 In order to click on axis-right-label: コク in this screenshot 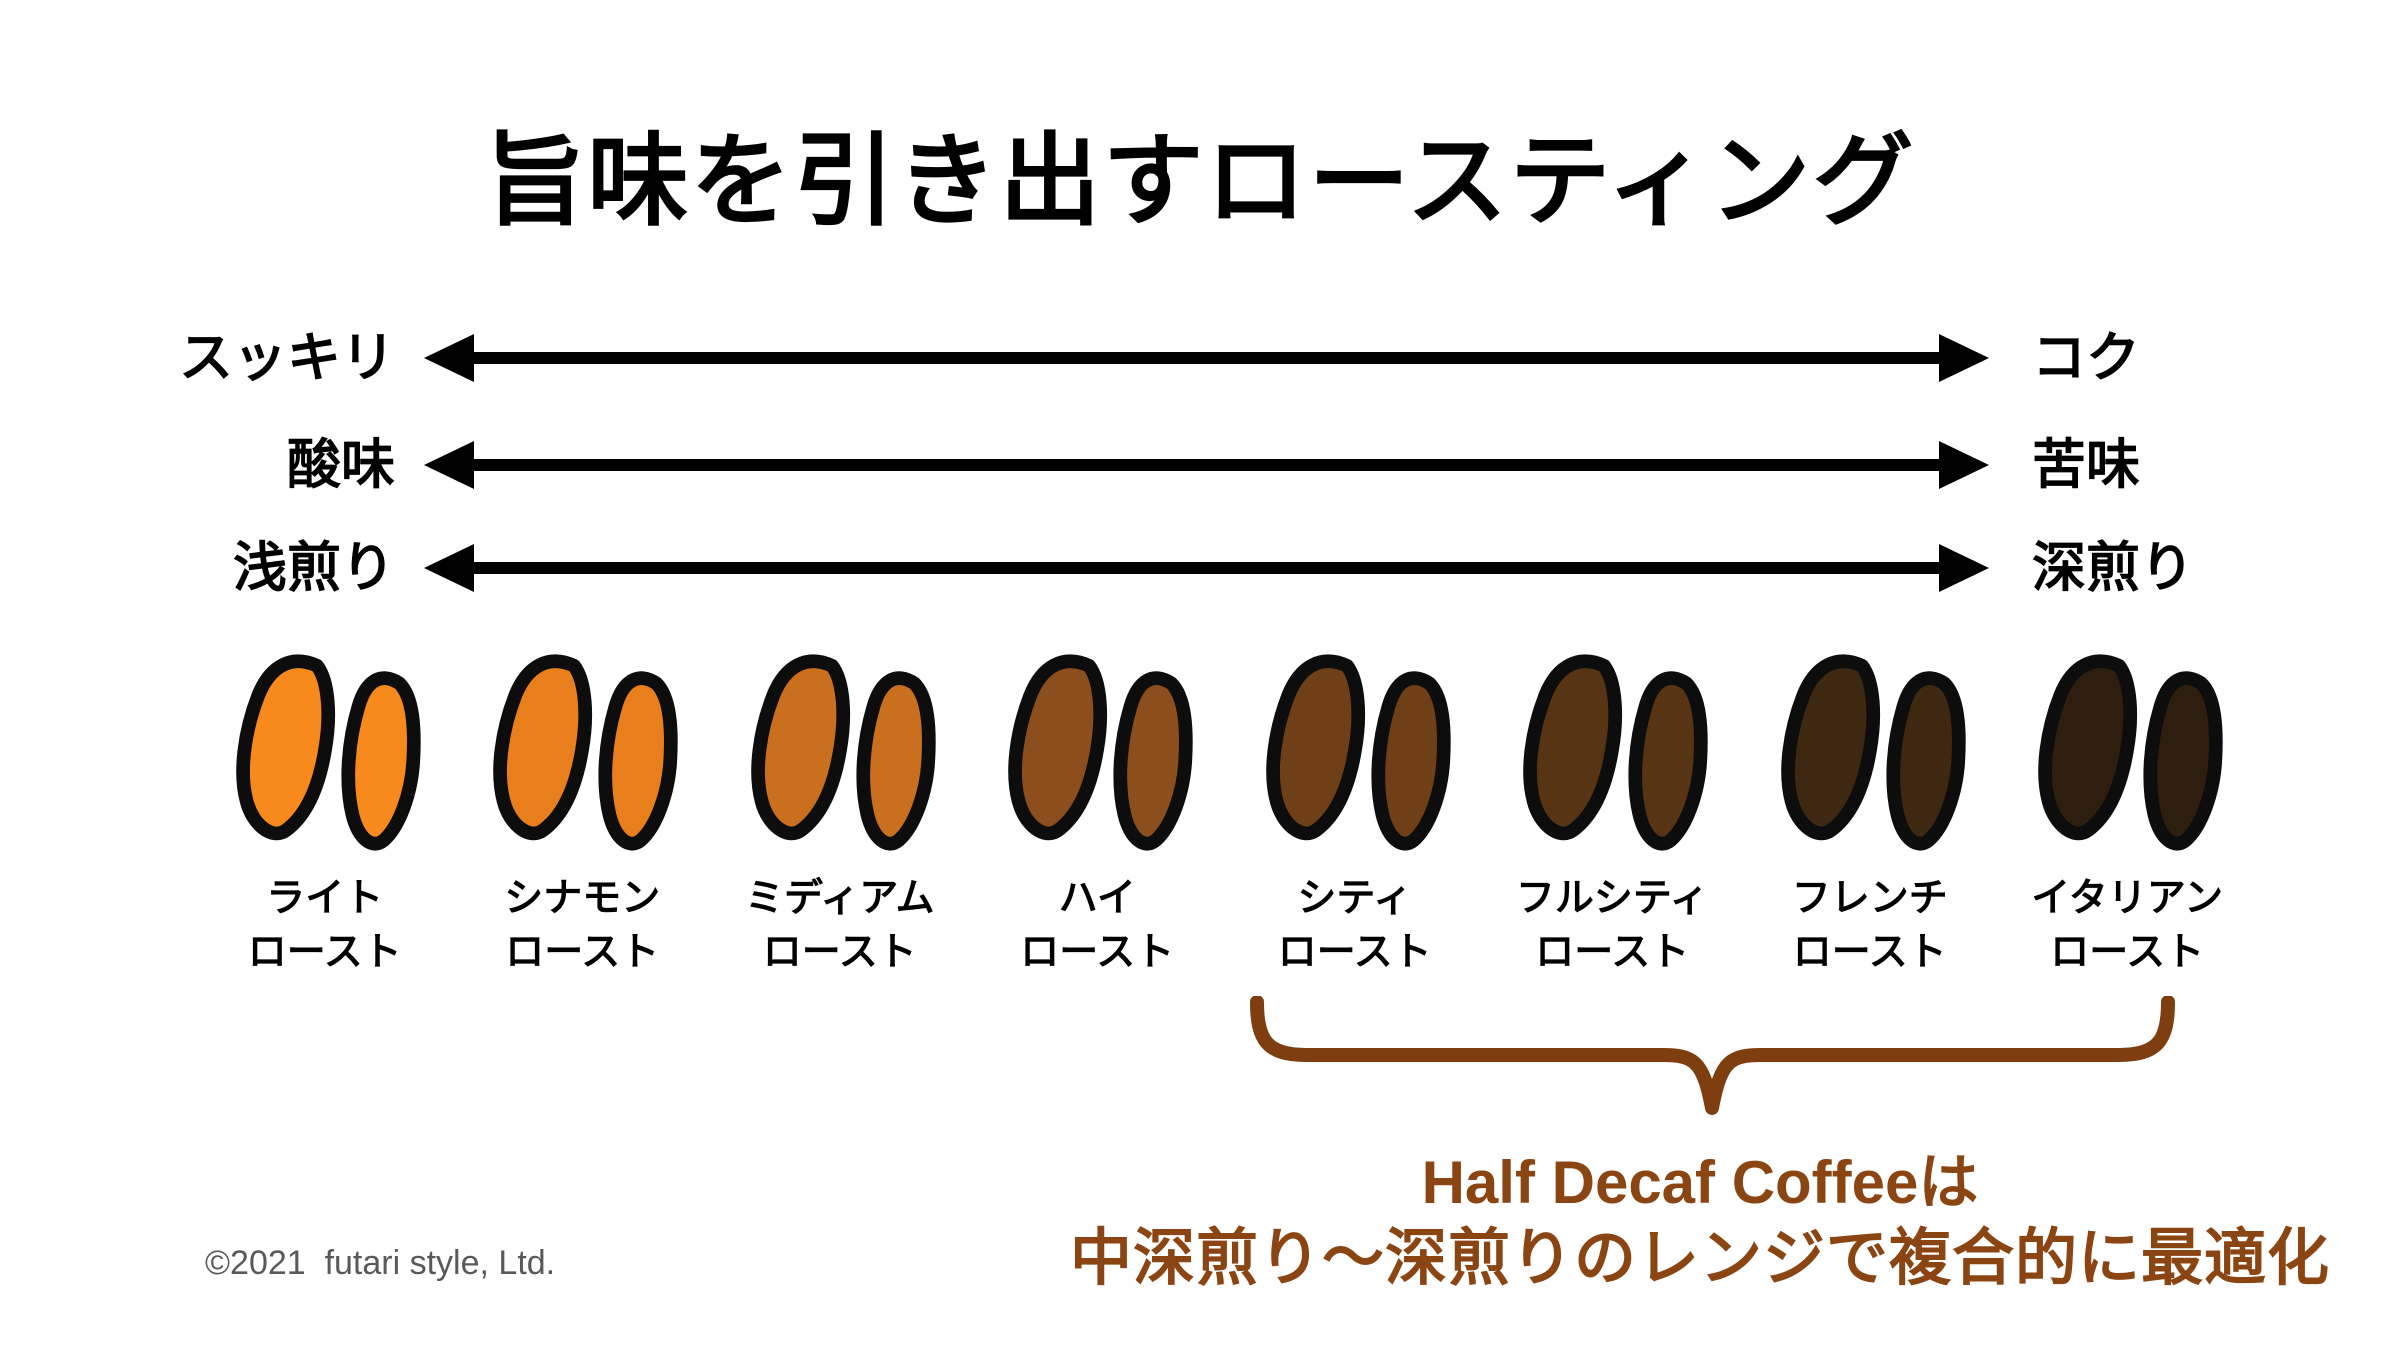, I will do `click(2086, 358)`.